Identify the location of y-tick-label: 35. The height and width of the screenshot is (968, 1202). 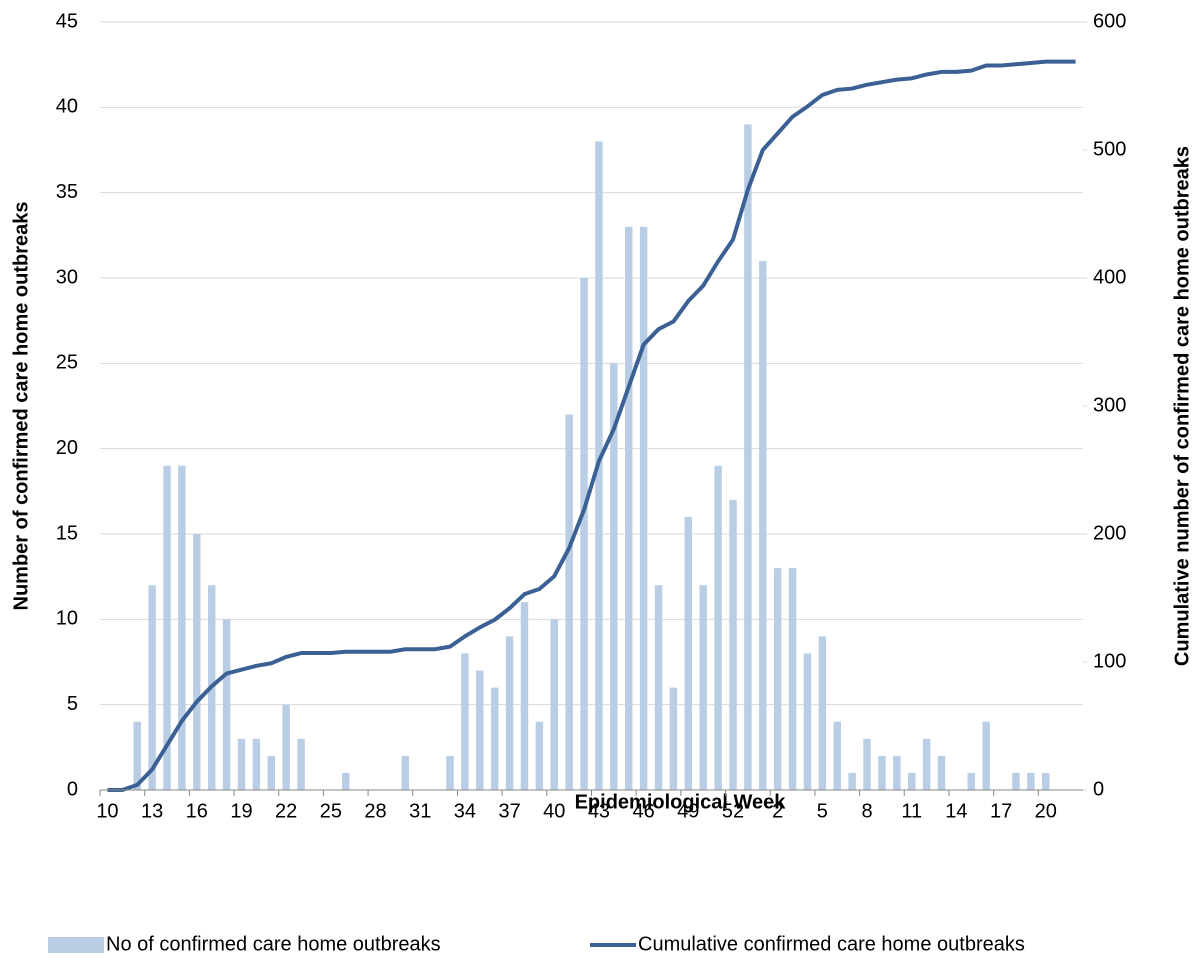
(67, 192).